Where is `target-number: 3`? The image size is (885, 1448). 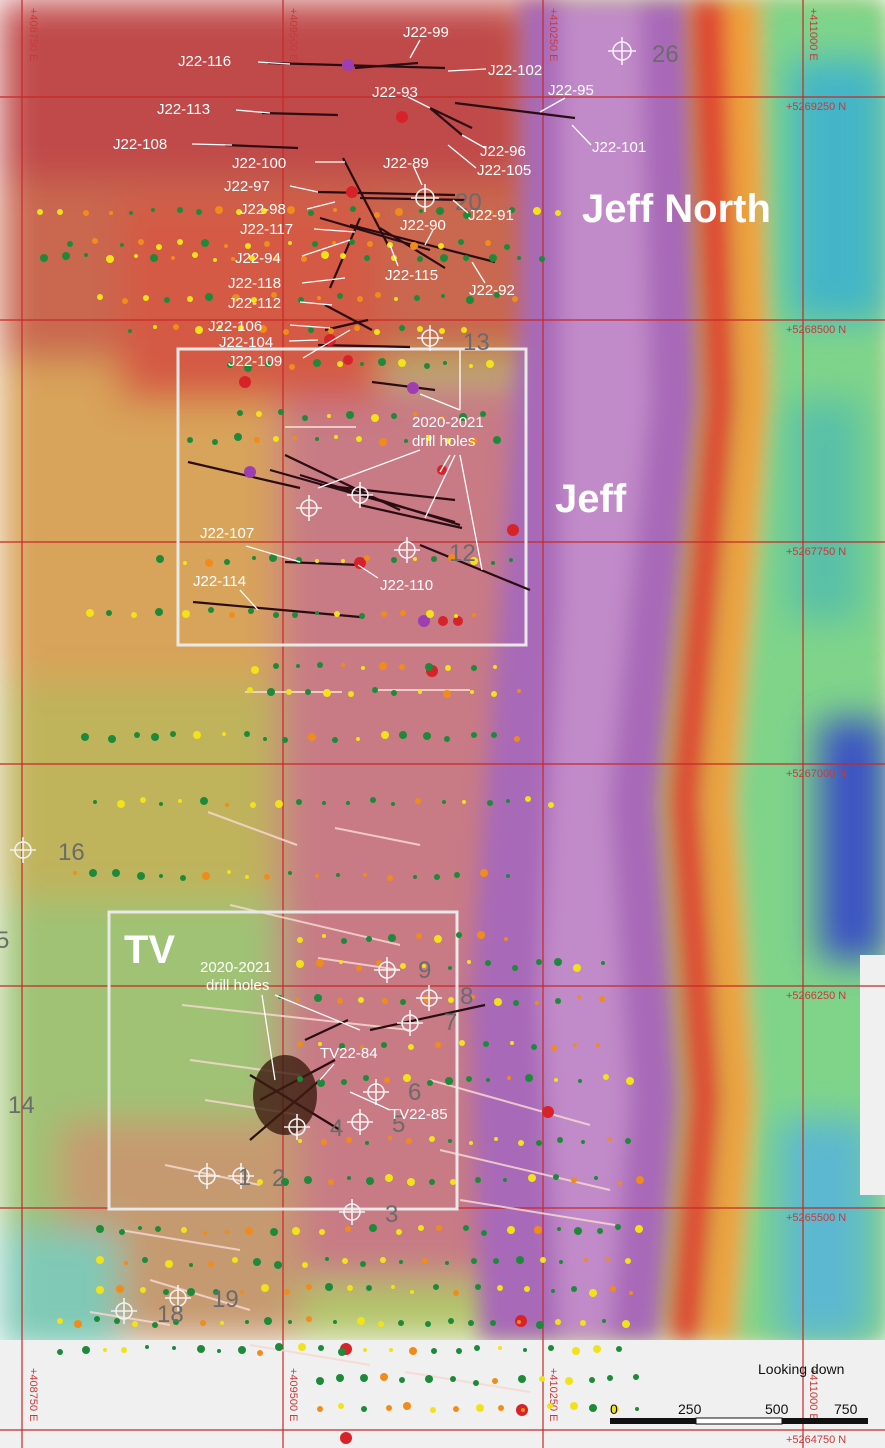 target-number: 3 is located at coordinates (391, 1214).